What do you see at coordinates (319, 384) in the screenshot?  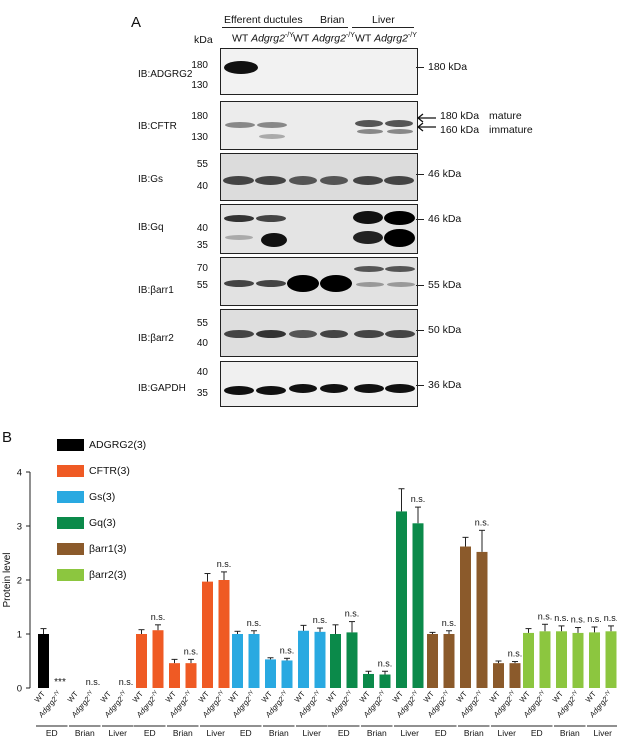 I see `western-blot-gapdh` at bounding box center [319, 384].